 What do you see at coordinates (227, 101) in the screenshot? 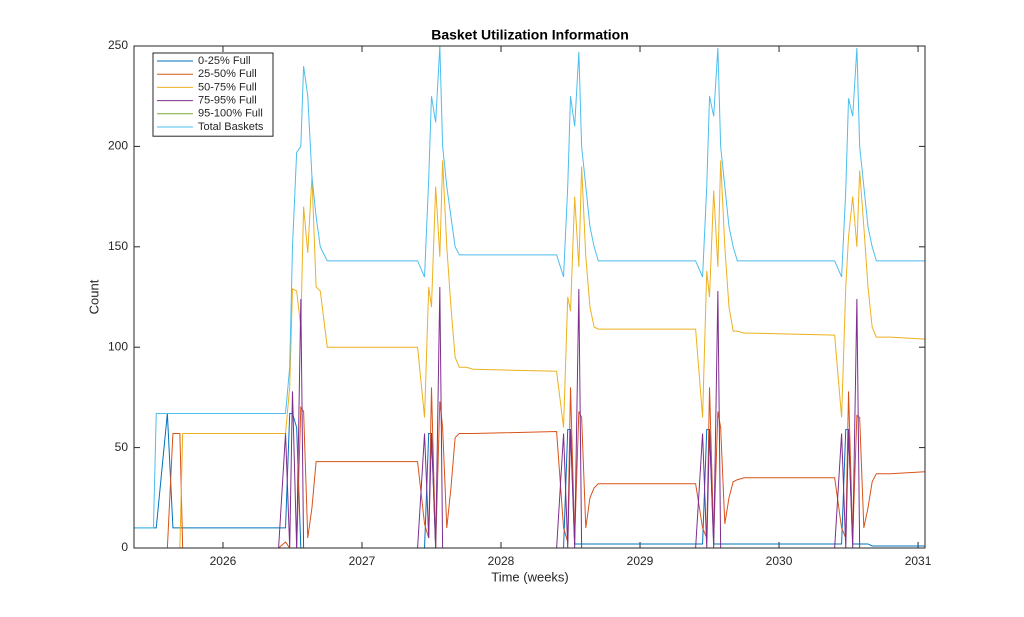
I see `legend-label: 75-95% Full` at bounding box center [227, 101].